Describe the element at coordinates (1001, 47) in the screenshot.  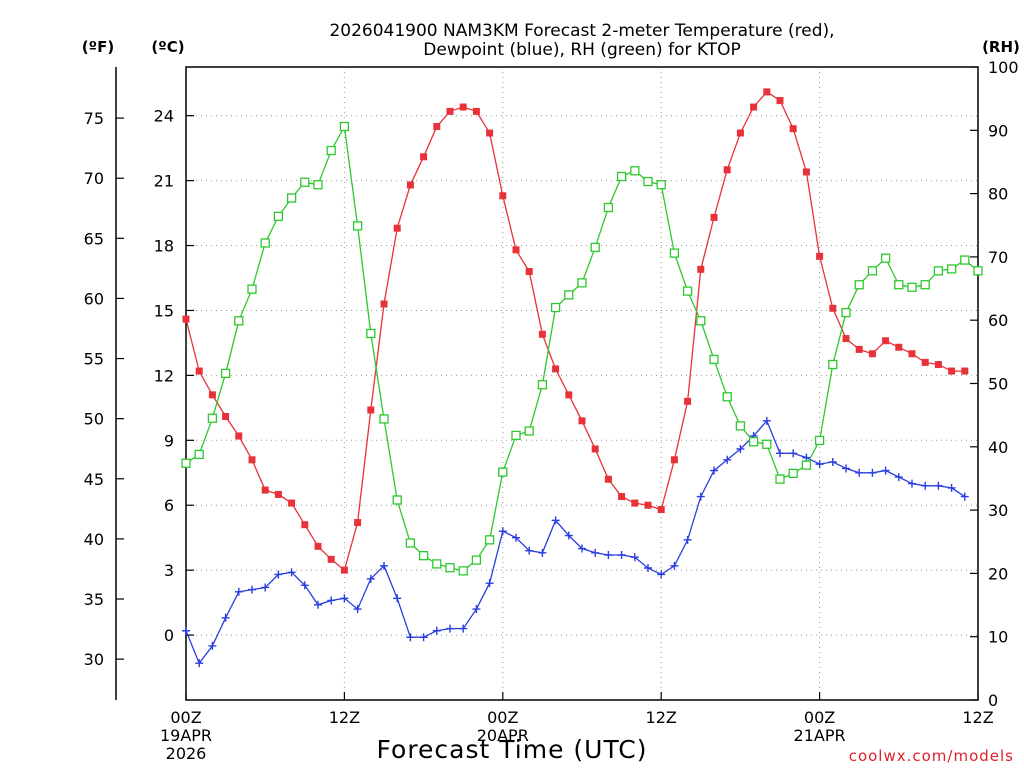
I see `rh-unit-label: (RH)` at that location.